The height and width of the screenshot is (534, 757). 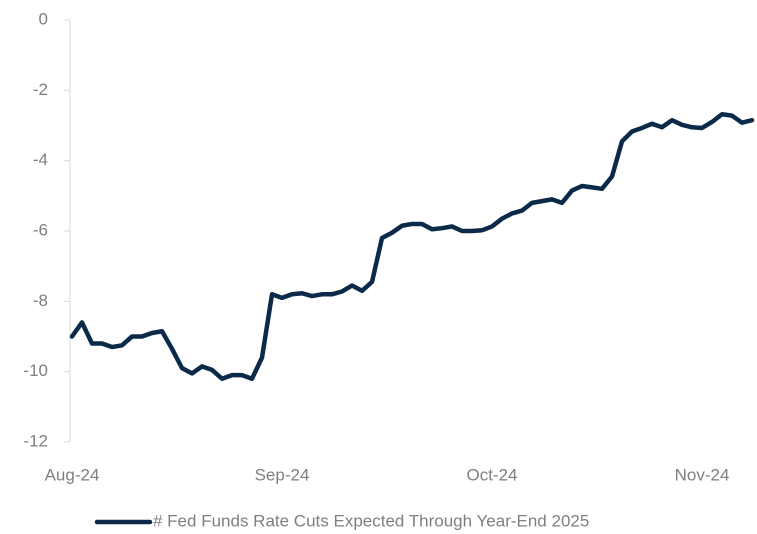 What do you see at coordinates (35, 440) in the screenshot?
I see `y-tick-label: -12` at bounding box center [35, 440].